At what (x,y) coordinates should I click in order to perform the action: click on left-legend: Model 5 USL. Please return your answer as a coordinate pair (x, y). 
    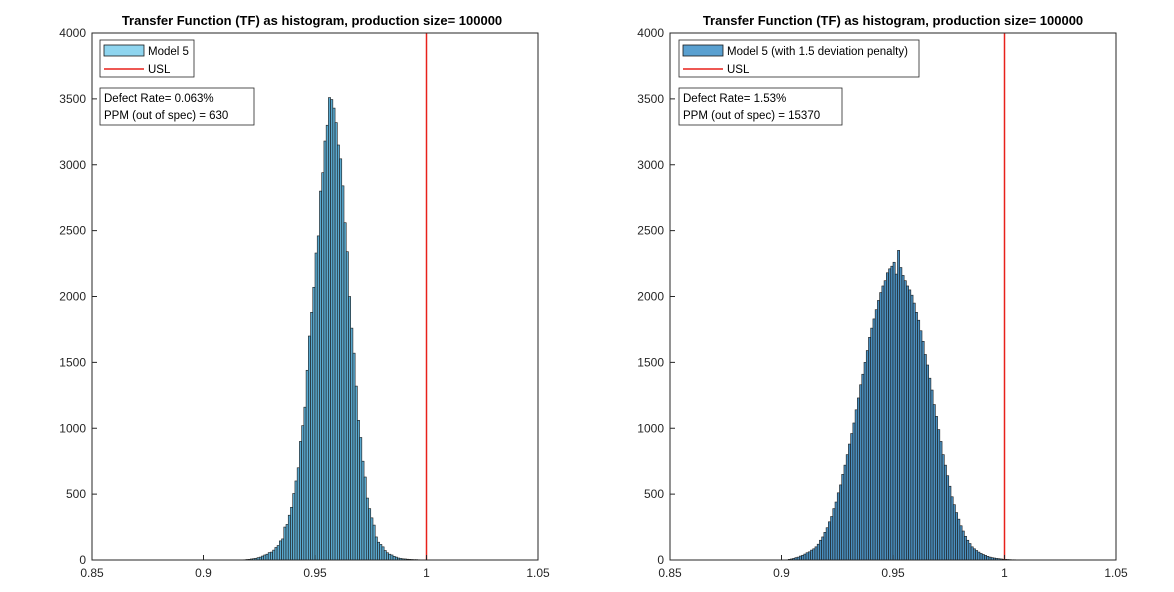
    Looking at the image, I should click on (147, 58).